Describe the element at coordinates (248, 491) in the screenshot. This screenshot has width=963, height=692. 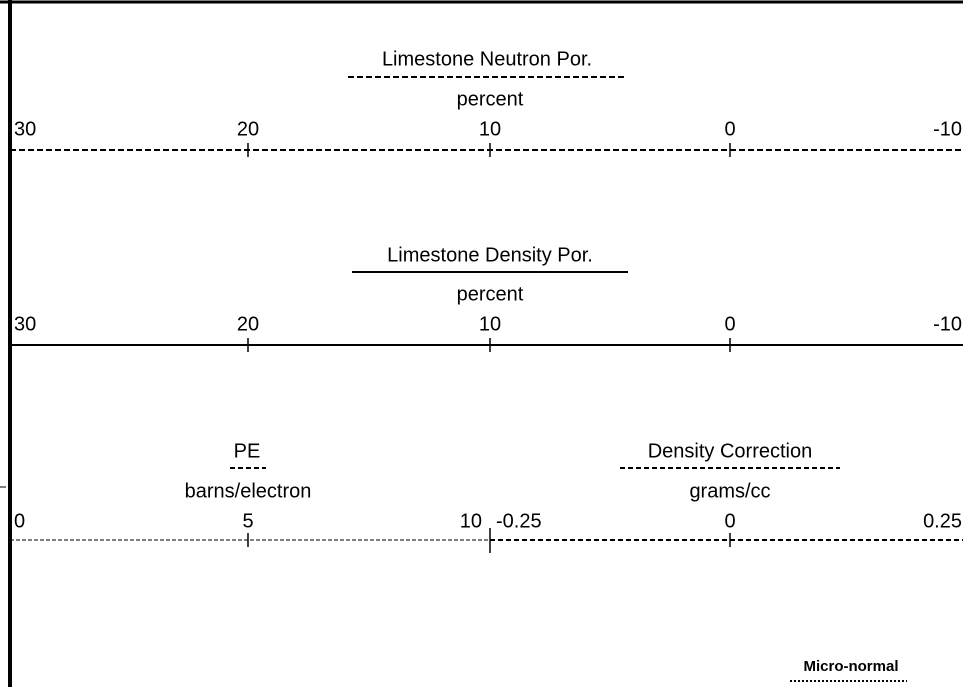
I see `curve-unit: barns/electron` at that location.